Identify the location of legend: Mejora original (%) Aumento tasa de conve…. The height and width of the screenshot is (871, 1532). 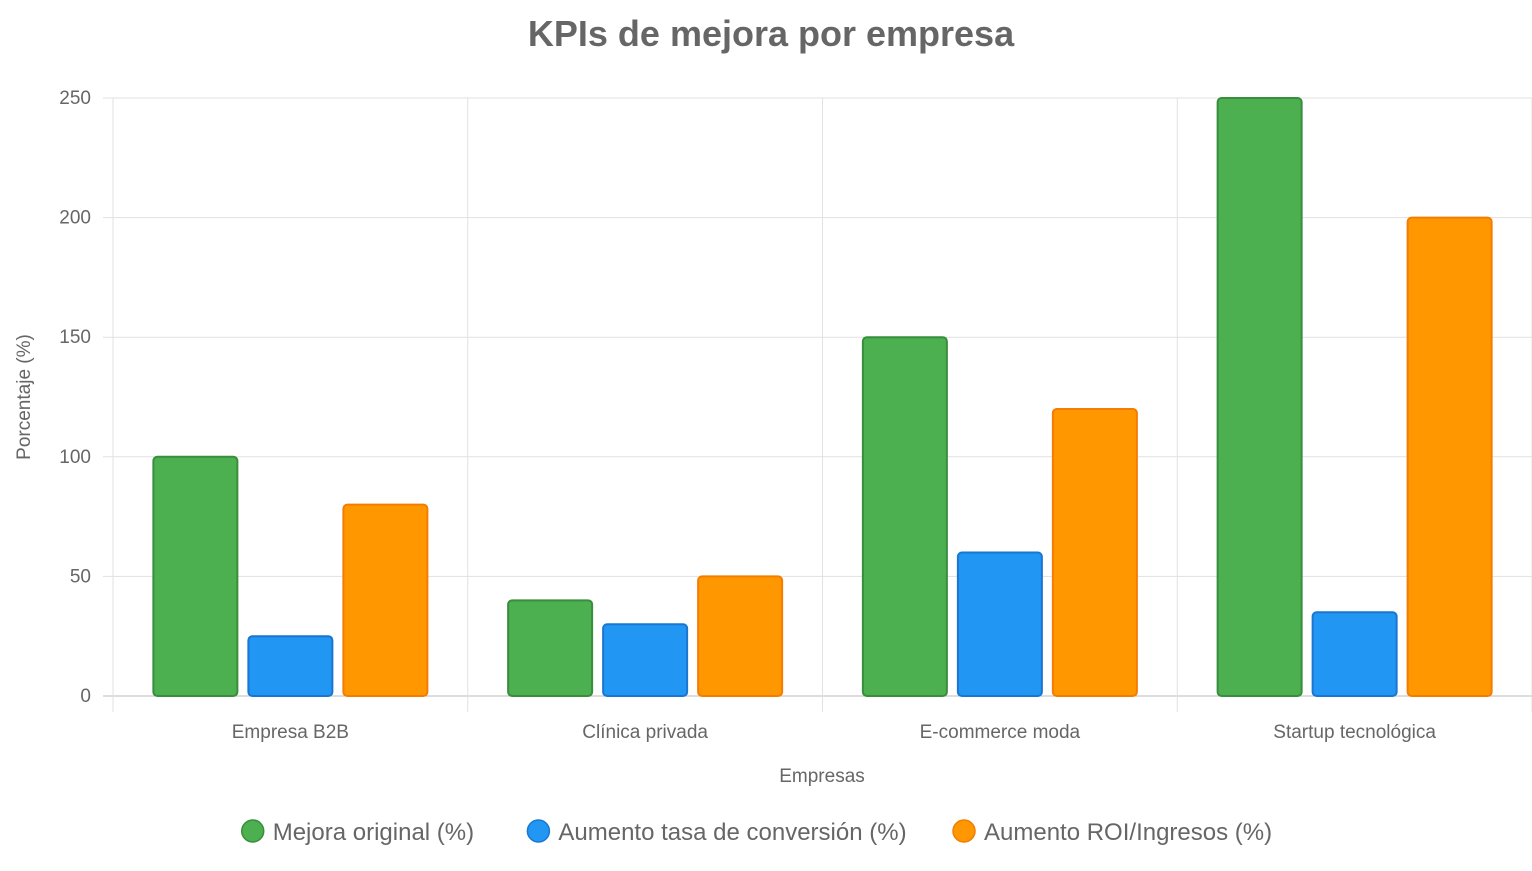
(756, 832).